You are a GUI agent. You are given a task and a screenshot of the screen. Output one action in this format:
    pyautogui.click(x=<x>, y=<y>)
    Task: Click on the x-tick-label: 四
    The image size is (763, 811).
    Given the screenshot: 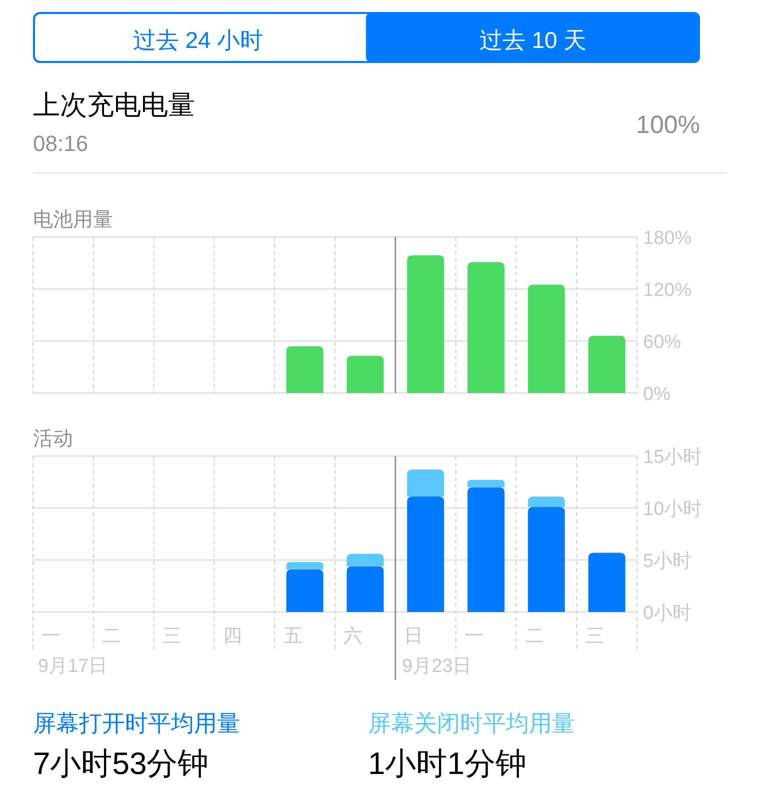 What is the action you would take?
    pyautogui.click(x=232, y=636)
    